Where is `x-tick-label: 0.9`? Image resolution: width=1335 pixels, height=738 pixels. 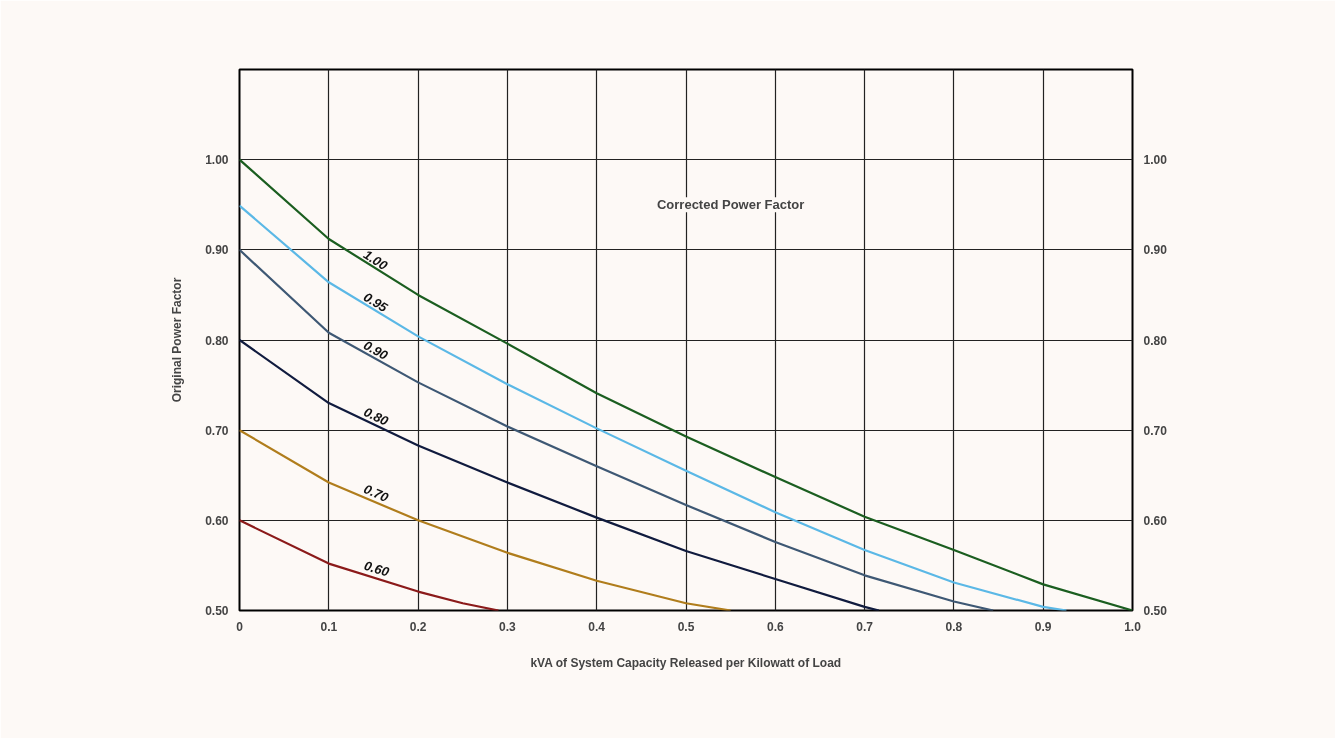
x-tick-label: 0.9 is located at coordinates (1043, 626).